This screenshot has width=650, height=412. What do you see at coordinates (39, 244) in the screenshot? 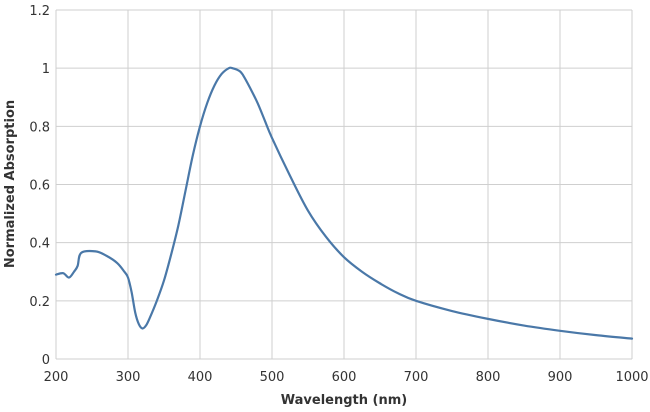
I see `y-tick-label: 0.4` at bounding box center [39, 244].